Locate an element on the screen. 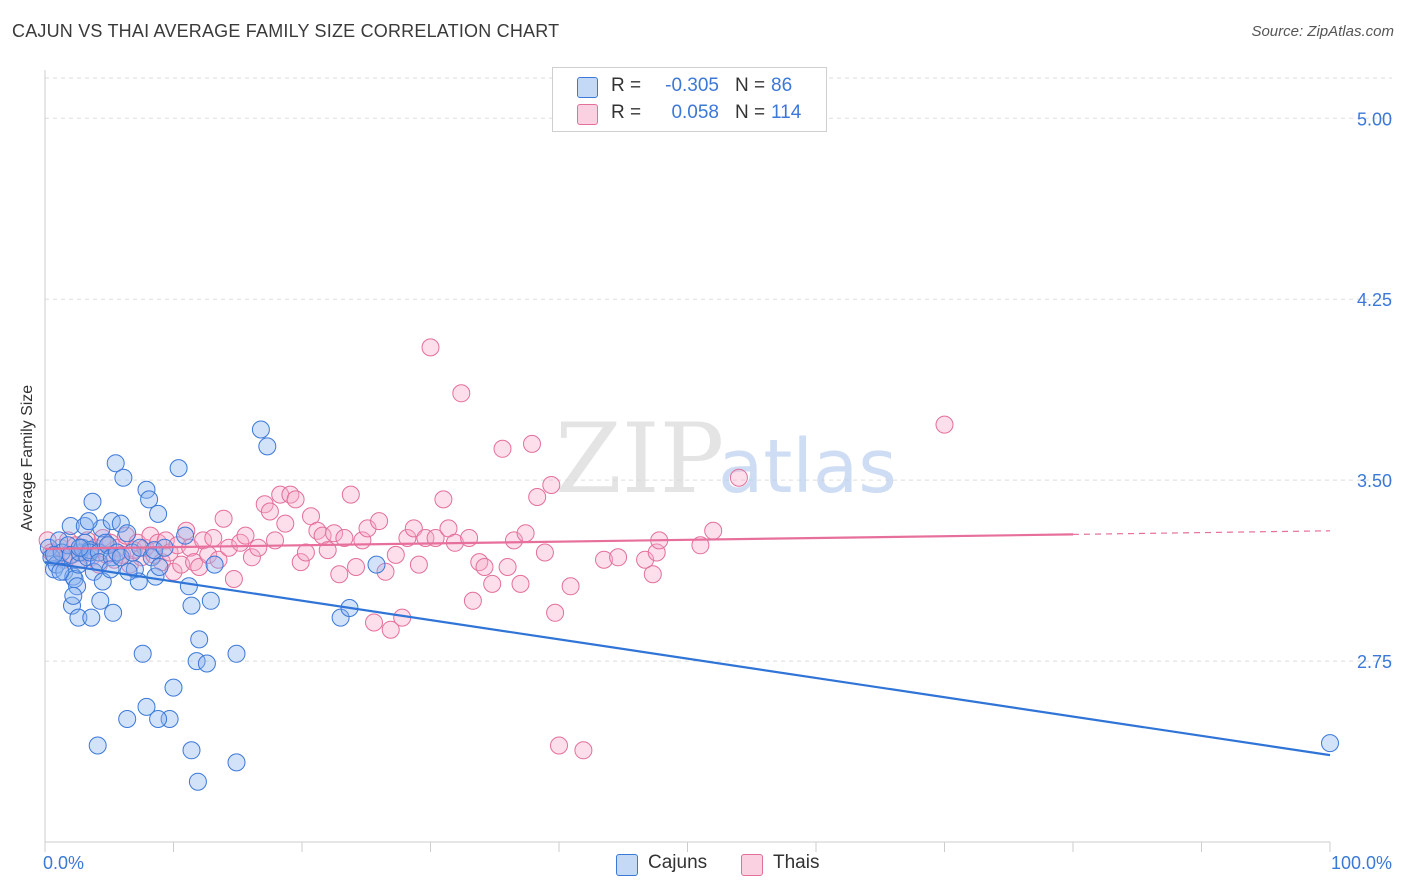 This screenshot has height=892, width=1406. stats-swatch-cajuns is located at coordinates (587, 87).